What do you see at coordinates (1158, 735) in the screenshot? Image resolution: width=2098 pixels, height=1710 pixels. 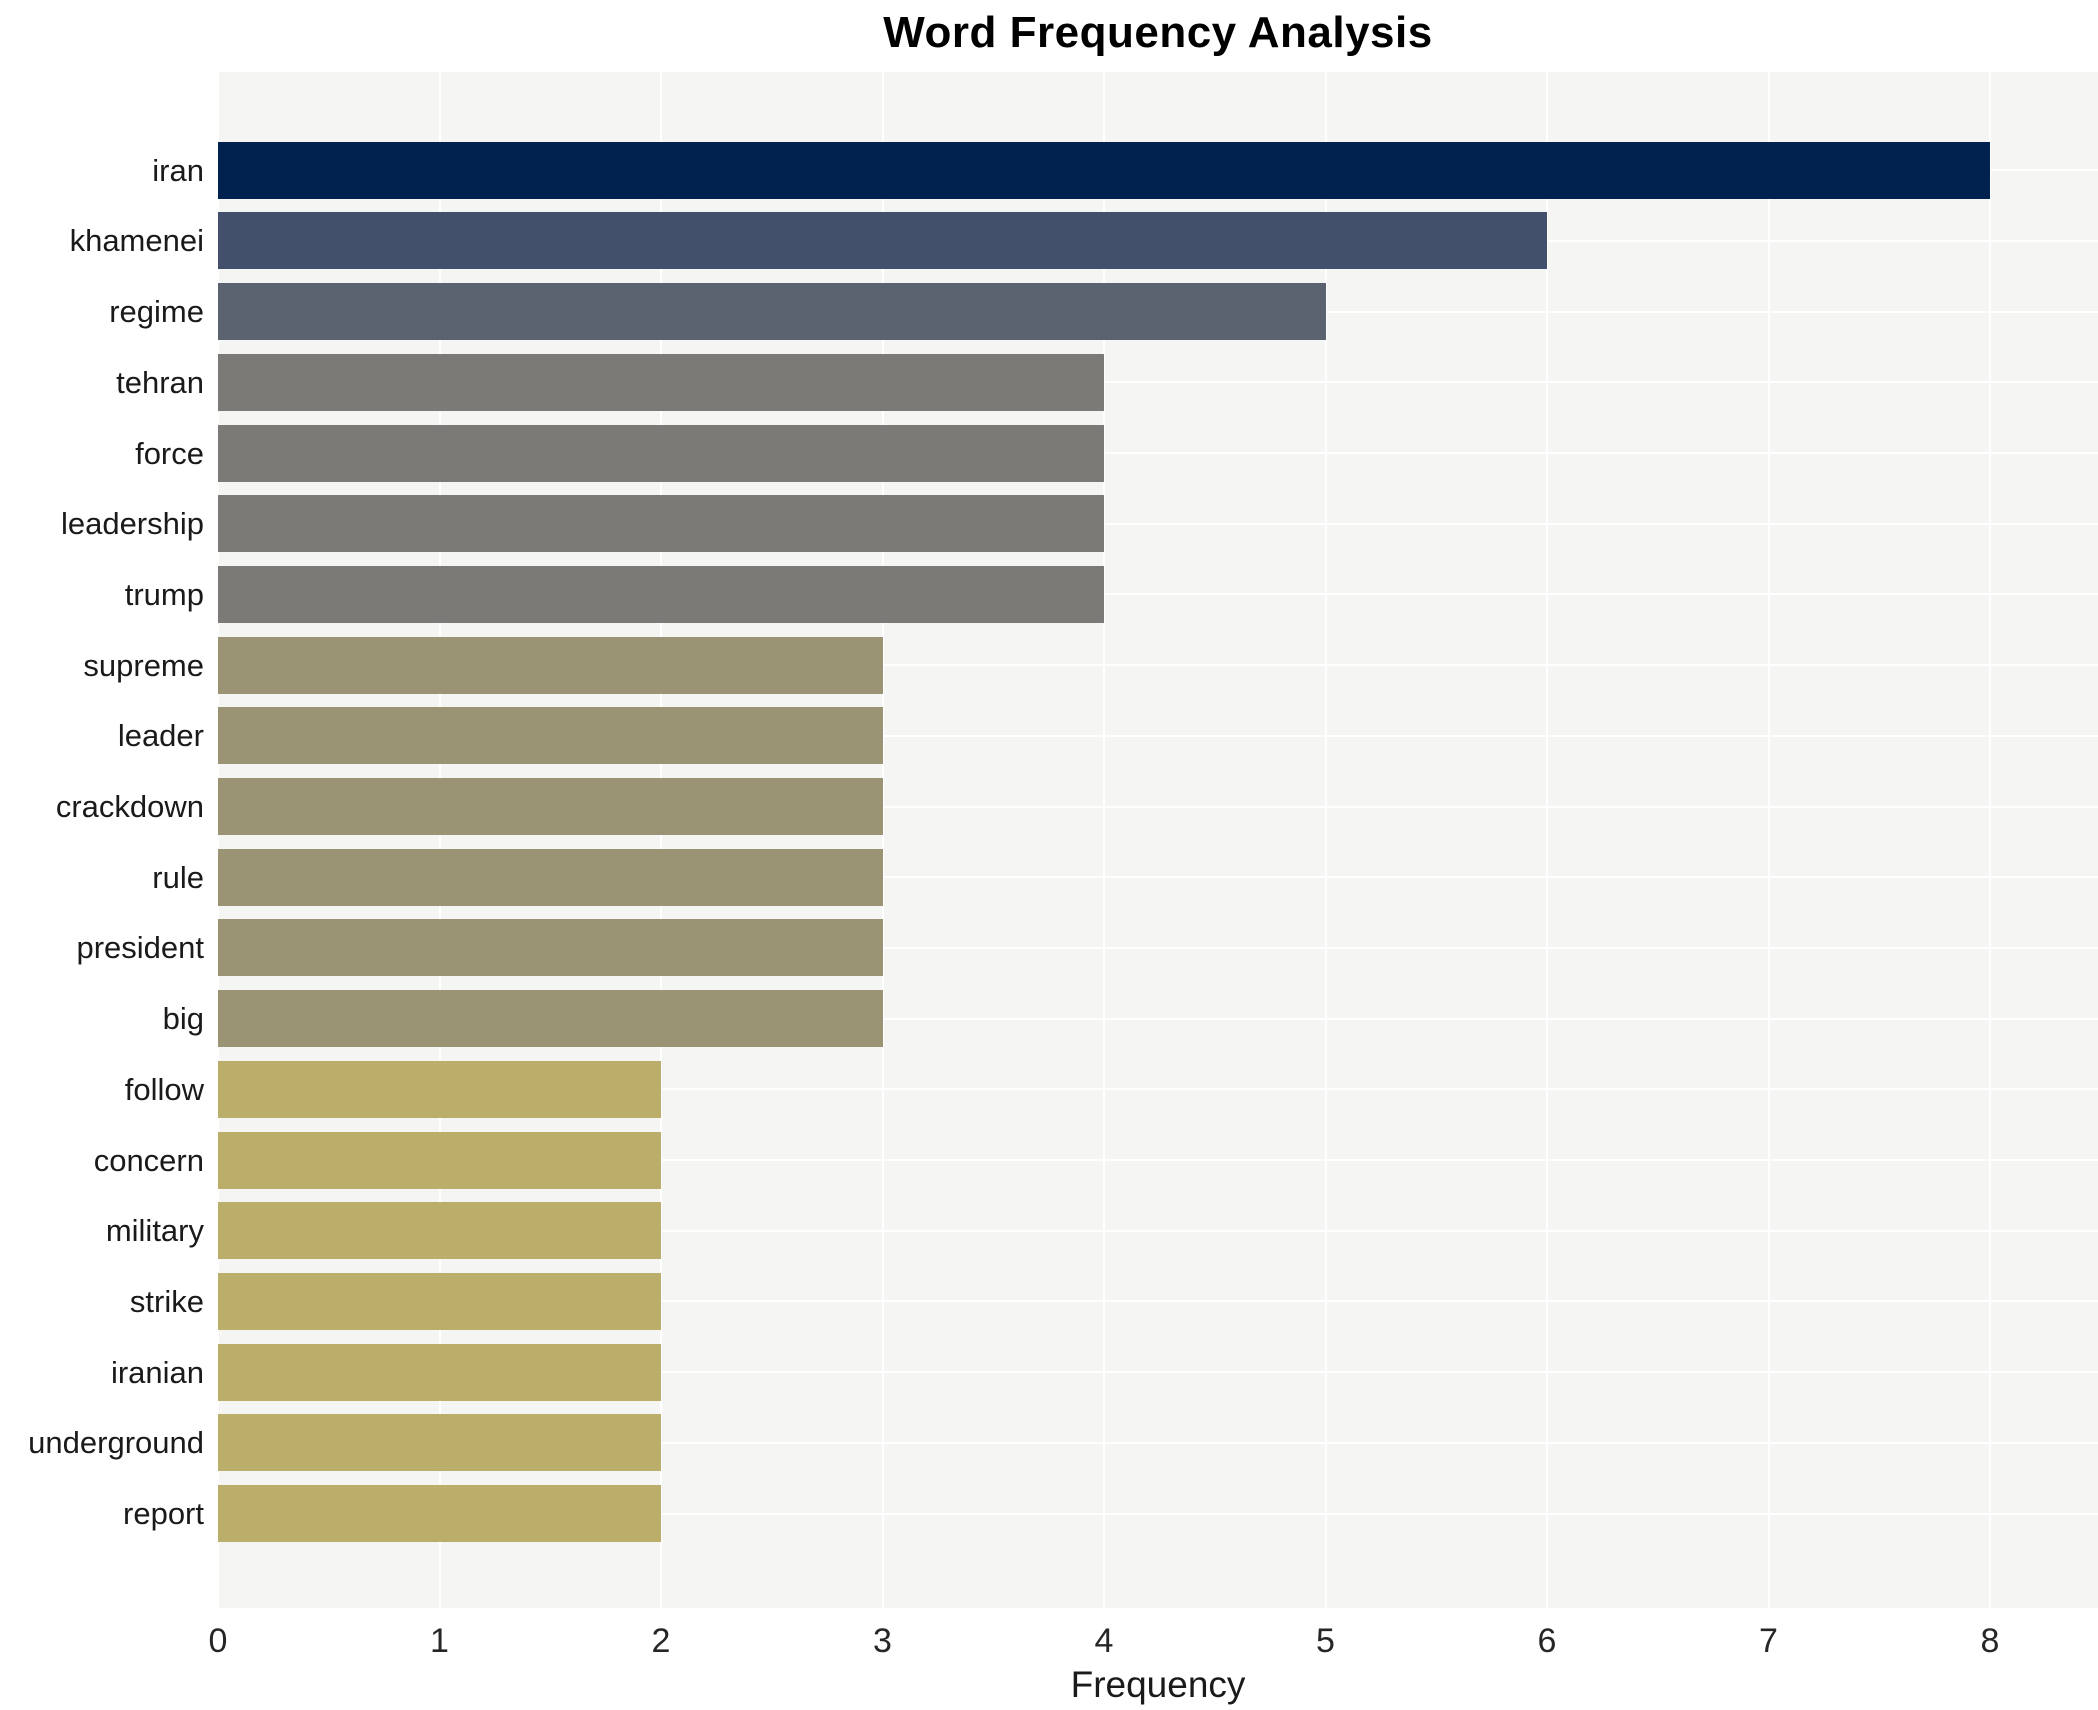 I see `y-gridline-leader` at bounding box center [1158, 735].